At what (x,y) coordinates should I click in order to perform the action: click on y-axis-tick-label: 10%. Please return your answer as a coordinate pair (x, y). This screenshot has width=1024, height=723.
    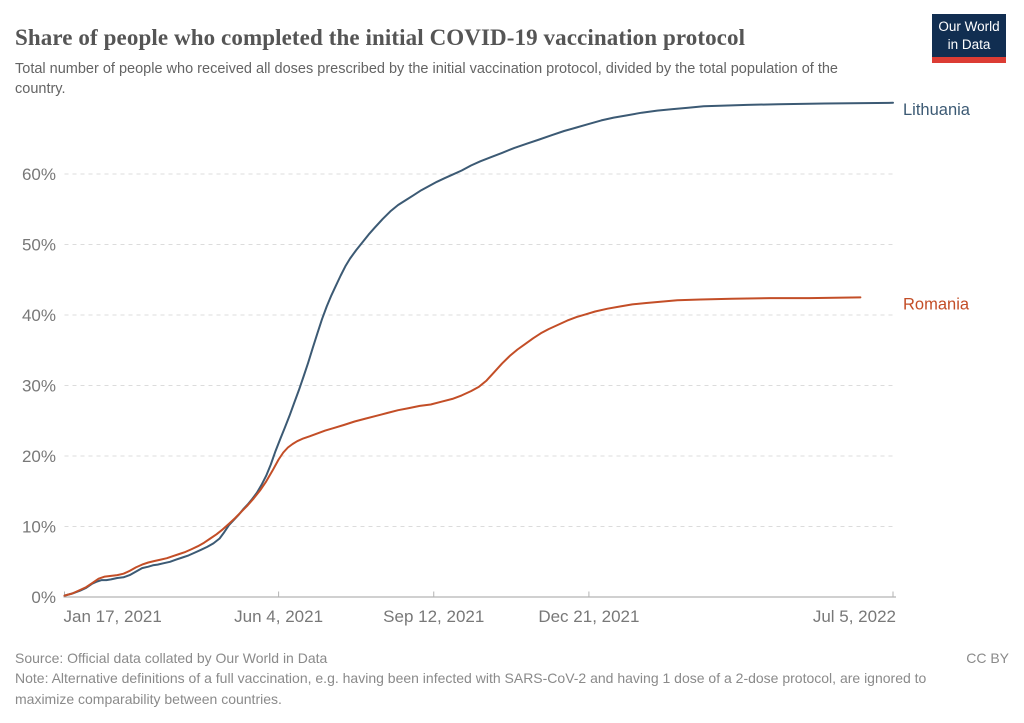
    Looking at the image, I should click on (39, 527).